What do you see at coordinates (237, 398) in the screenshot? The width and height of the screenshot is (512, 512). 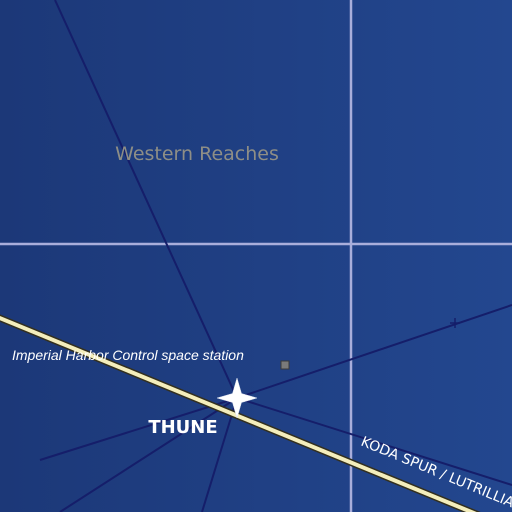 I see `four-point-star-icon` at bounding box center [237, 398].